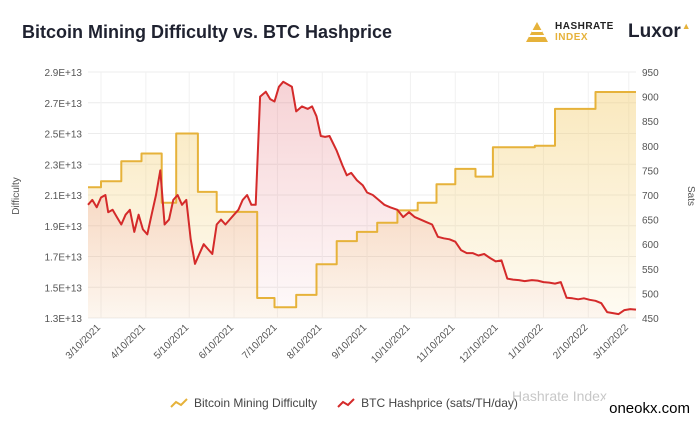  What do you see at coordinates (650, 294) in the screenshot?
I see `right-tick-label: 500` at bounding box center [650, 294].